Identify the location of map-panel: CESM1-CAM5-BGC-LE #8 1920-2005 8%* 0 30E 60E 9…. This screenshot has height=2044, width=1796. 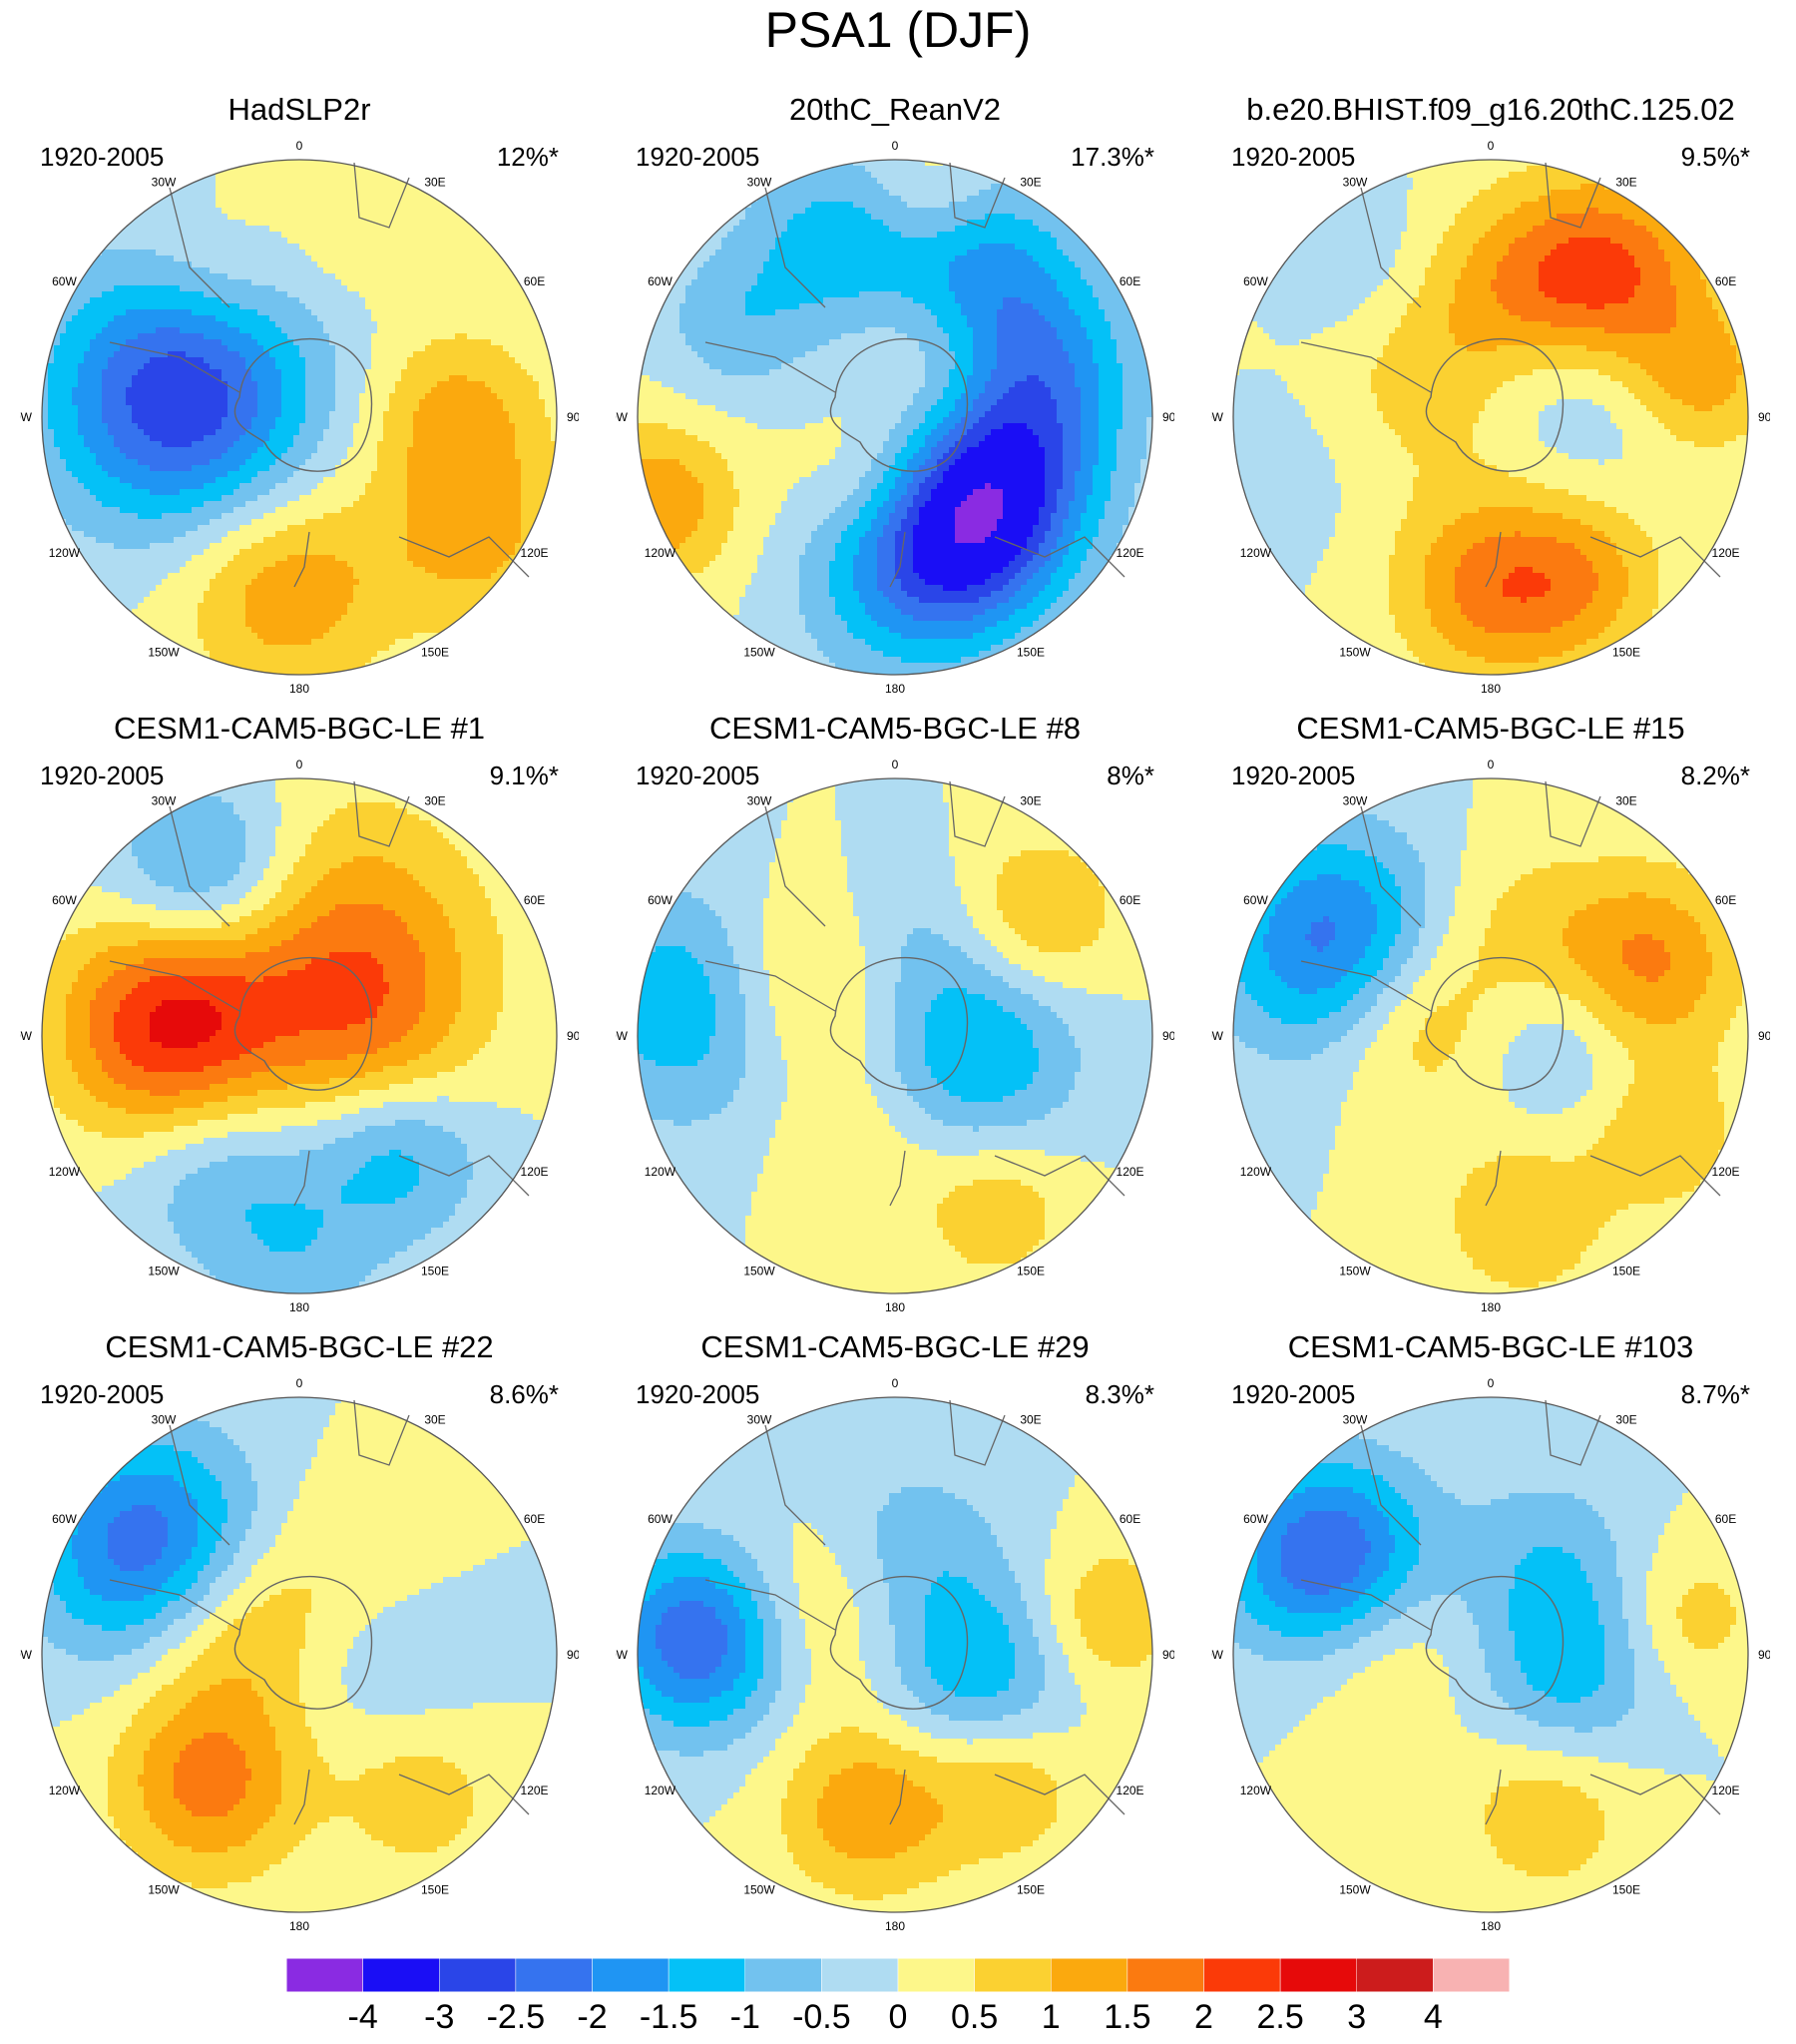
(895, 1020).